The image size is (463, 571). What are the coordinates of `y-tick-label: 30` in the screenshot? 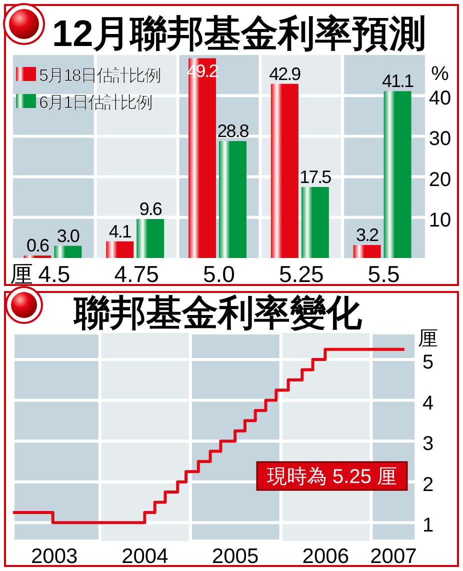 It's located at (440, 139).